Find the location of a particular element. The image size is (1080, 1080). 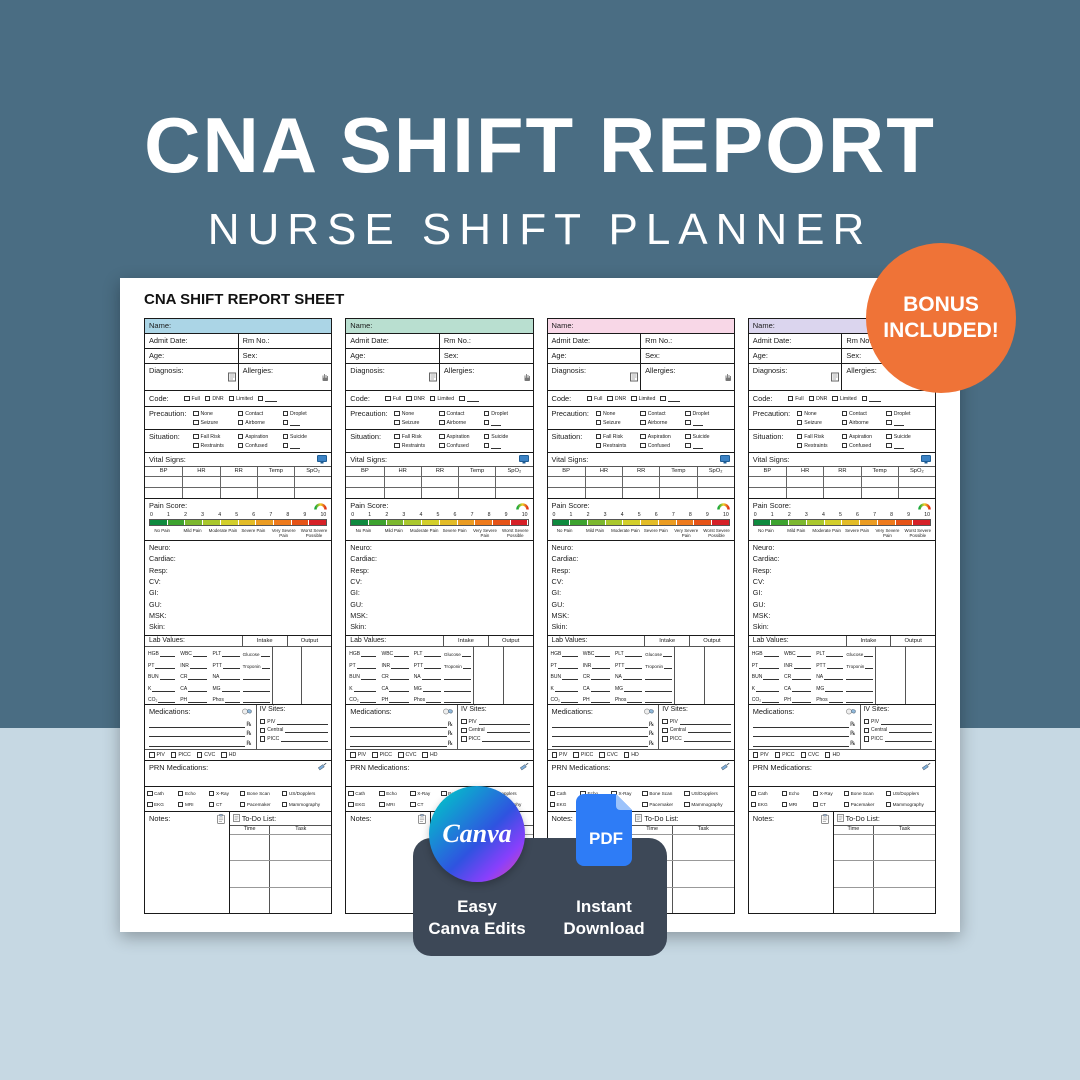

bonus-badge-line1: BONUS is located at coordinates (941, 304).